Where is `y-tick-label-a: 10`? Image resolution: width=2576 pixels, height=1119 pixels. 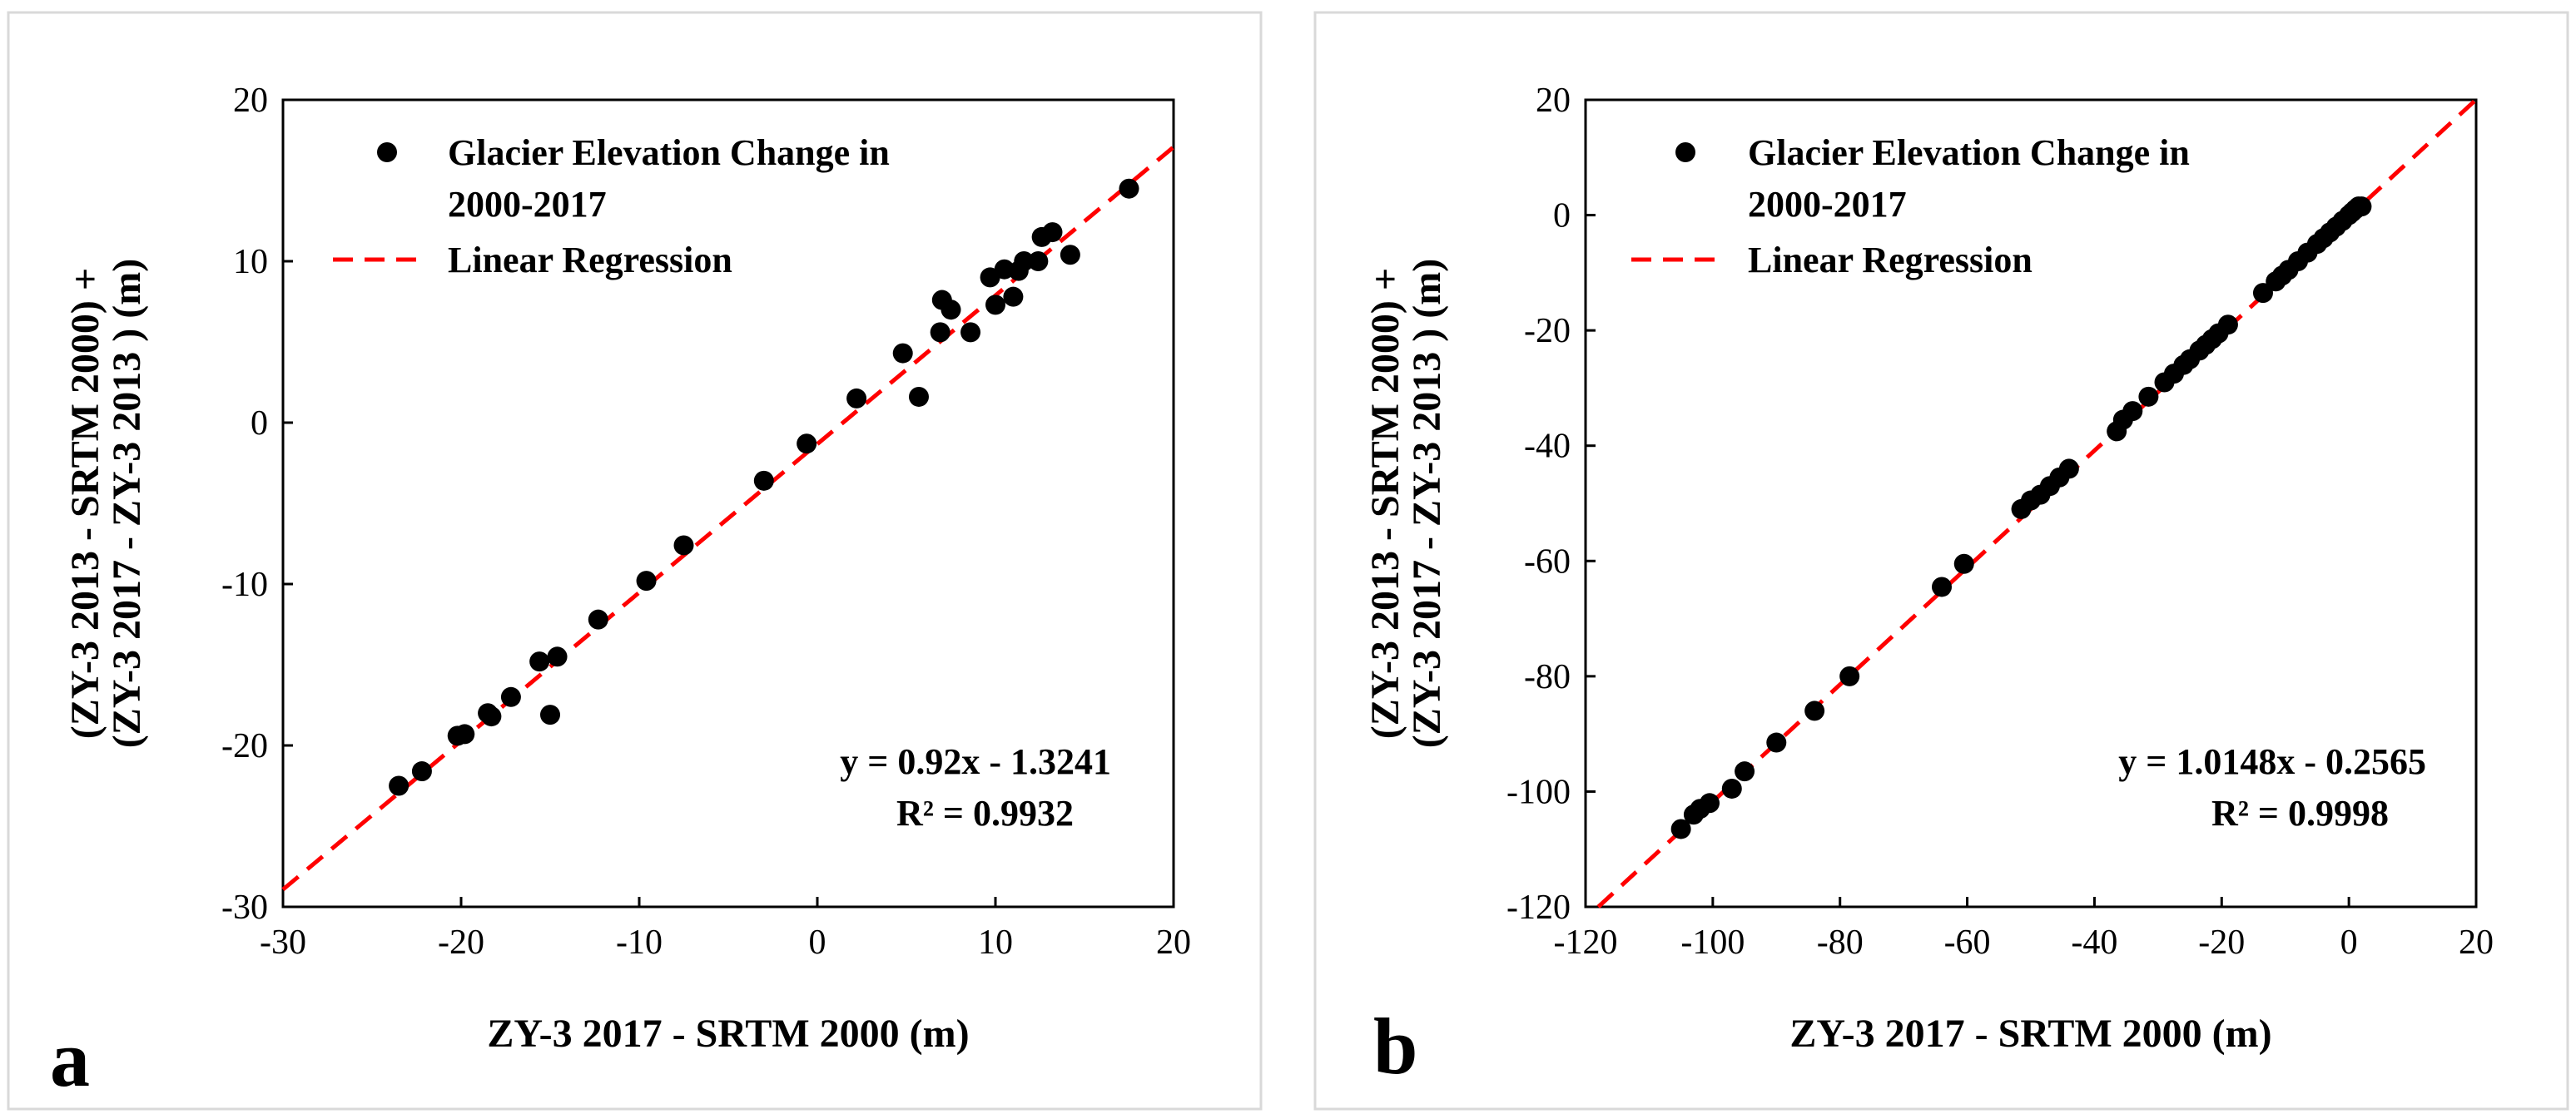 y-tick-label-a: 10 is located at coordinates (251, 262).